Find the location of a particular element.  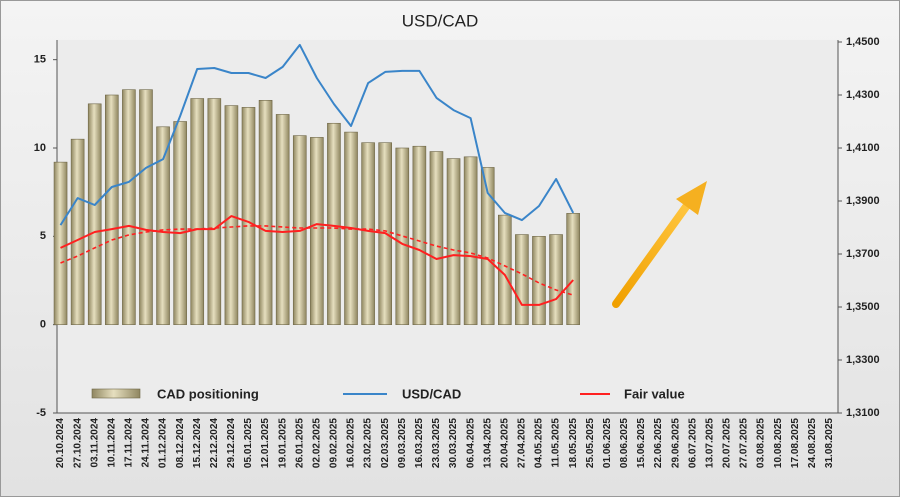

x-tick-label: 13.04.2025 is located at coordinates (487, 443).